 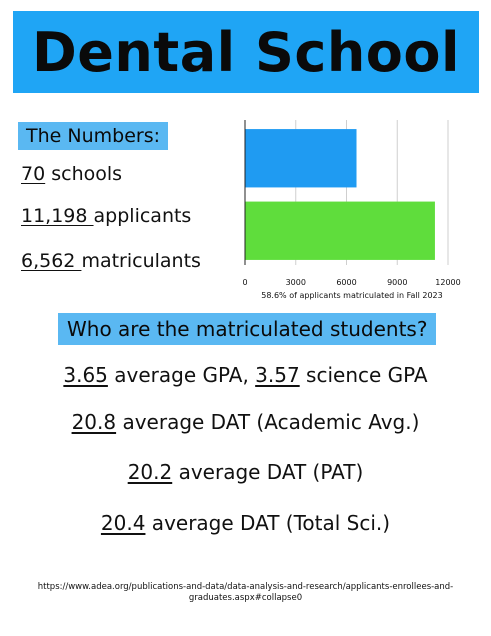 What do you see at coordinates (244, 282) in the screenshot?
I see `x-tick-label: 0` at bounding box center [244, 282].